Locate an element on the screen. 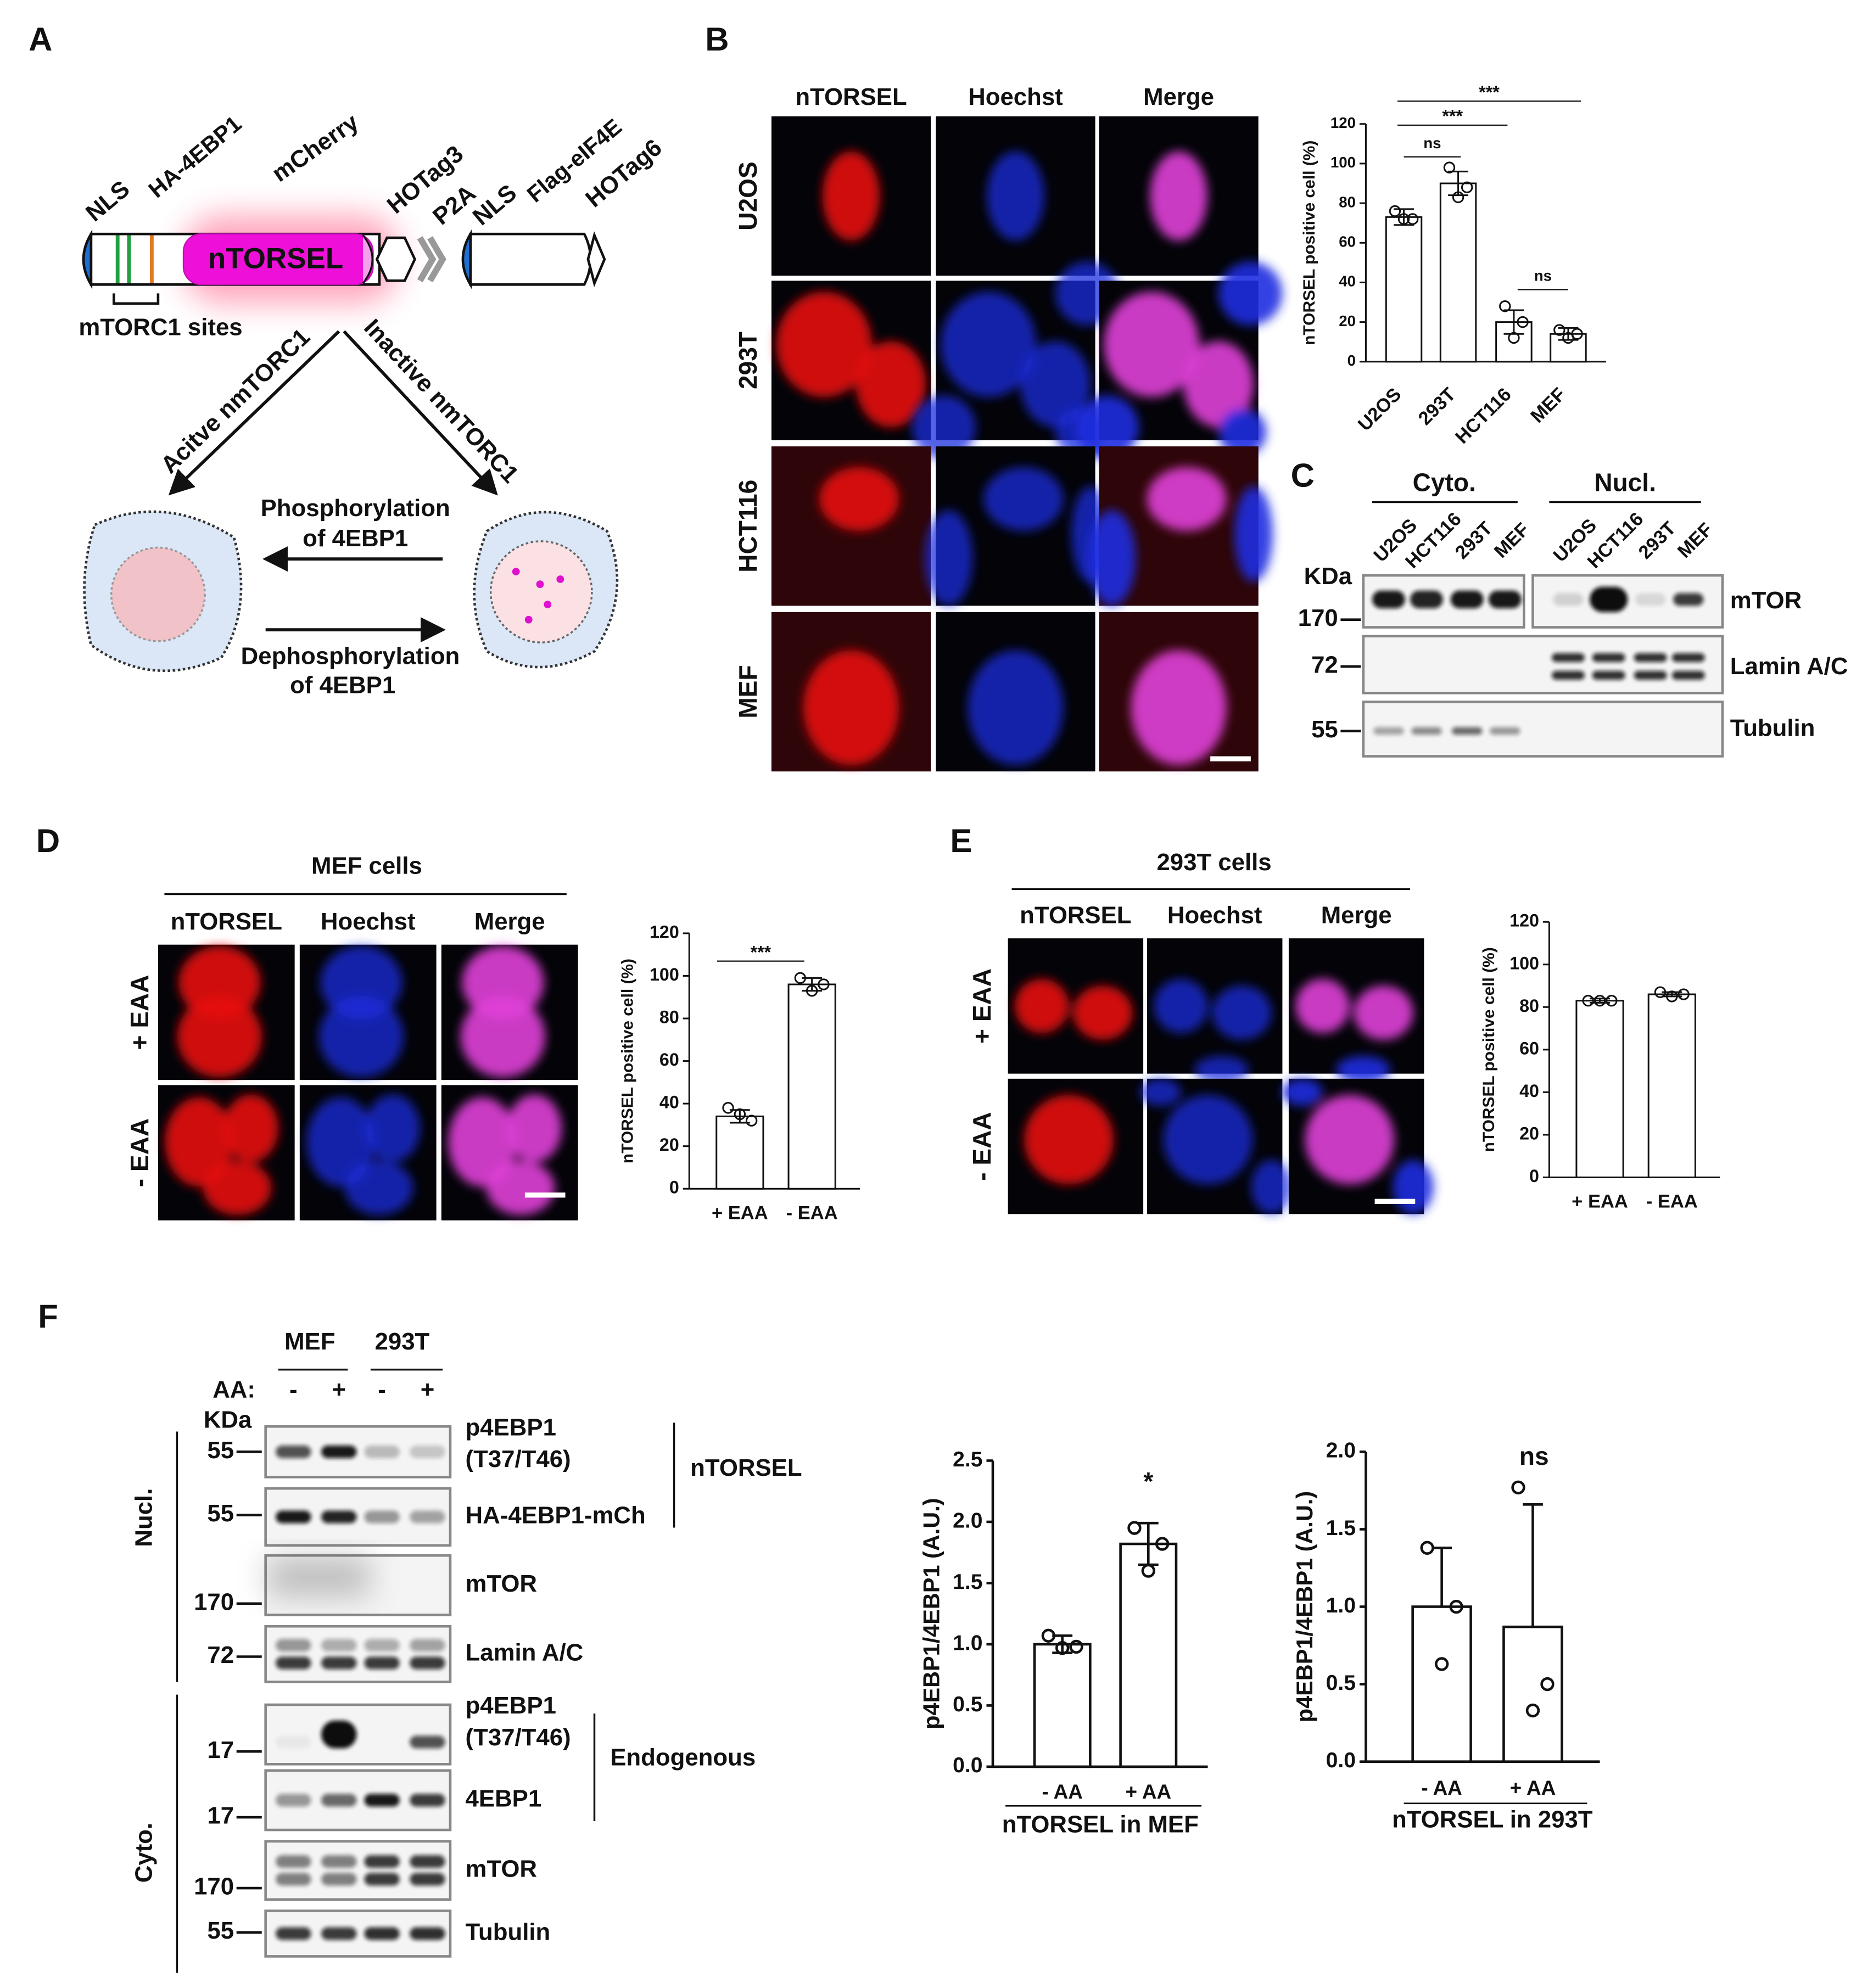 The width and height of the screenshot is (1873, 1988). panel-letter: D is located at coordinates (48, 840).